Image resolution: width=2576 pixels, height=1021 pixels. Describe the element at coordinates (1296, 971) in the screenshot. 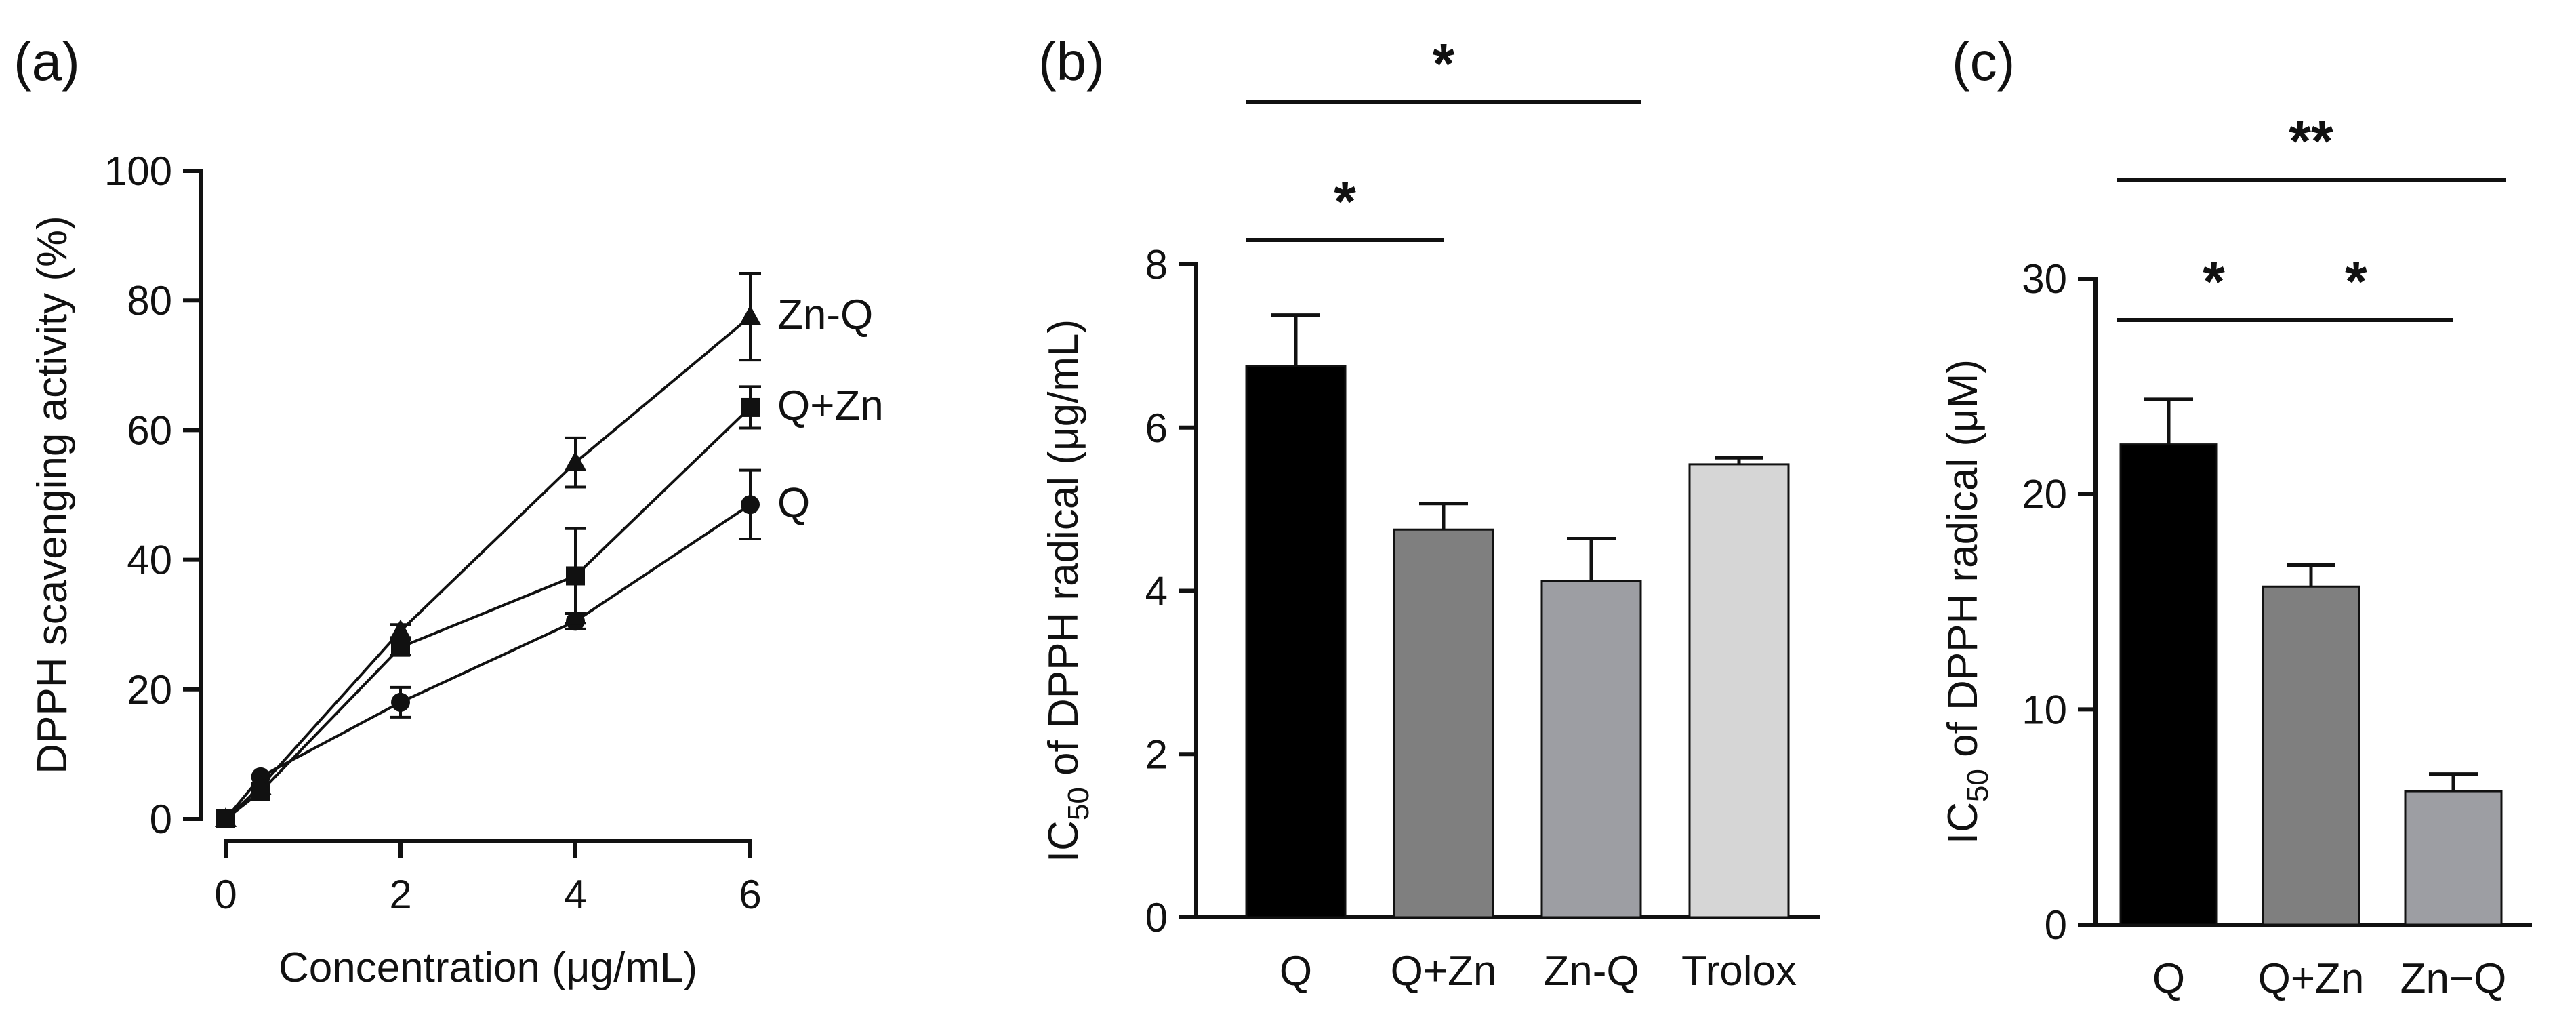

I see `panel-b-category-label: Q` at that location.